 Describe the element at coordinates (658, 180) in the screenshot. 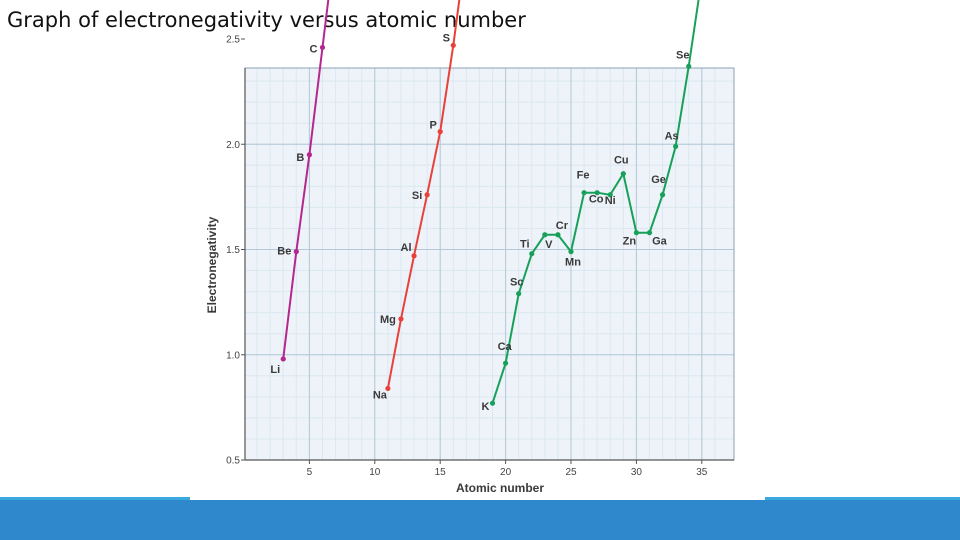

I see `point-label: Ge` at that location.